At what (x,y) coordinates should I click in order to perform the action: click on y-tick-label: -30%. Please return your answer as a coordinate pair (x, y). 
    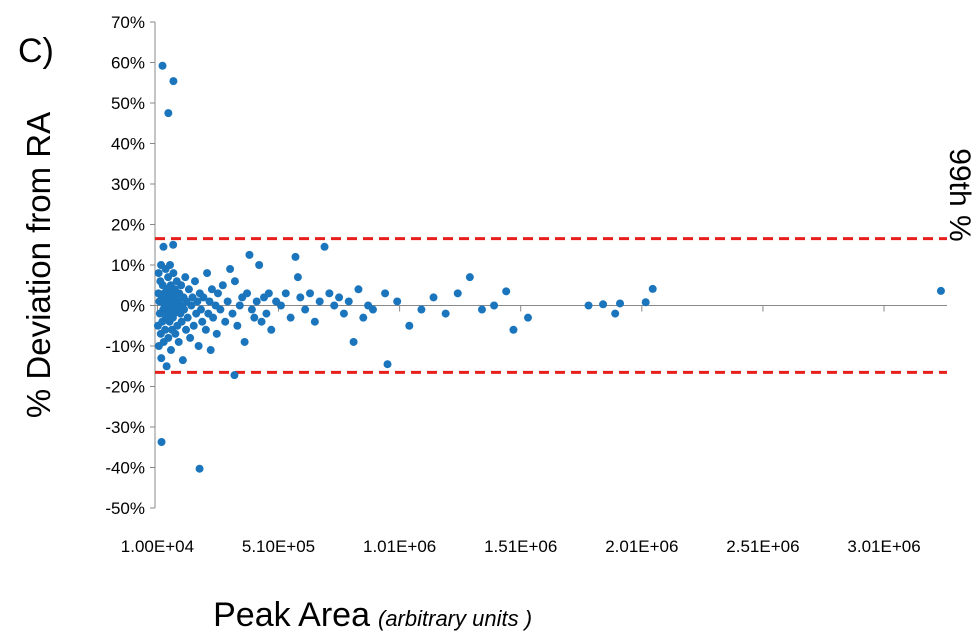
    Looking at the image, I should click on (125, 427).